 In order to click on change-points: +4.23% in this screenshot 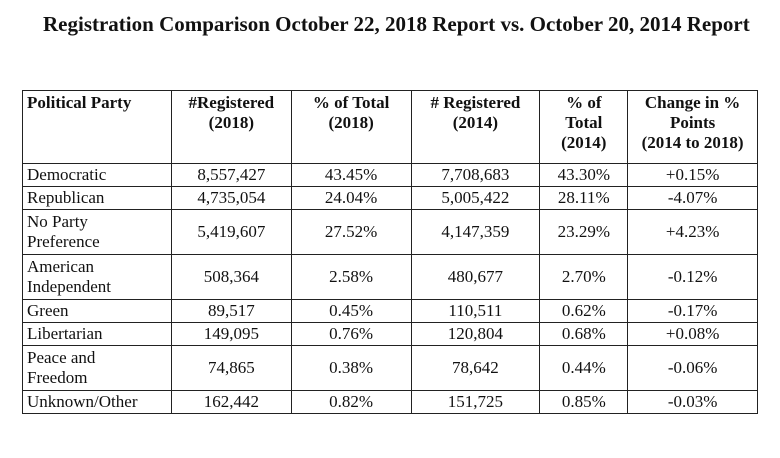, I will do `click(692, 232)`.